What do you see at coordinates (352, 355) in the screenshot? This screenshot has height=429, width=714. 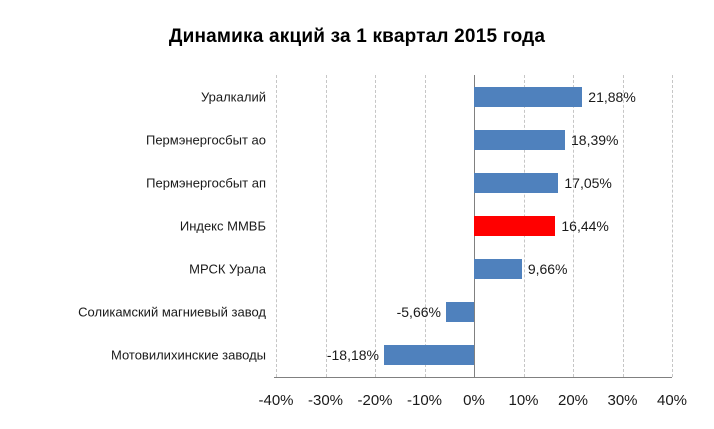 I see `value-label: -18,18%` at bounding box center [352, 355].